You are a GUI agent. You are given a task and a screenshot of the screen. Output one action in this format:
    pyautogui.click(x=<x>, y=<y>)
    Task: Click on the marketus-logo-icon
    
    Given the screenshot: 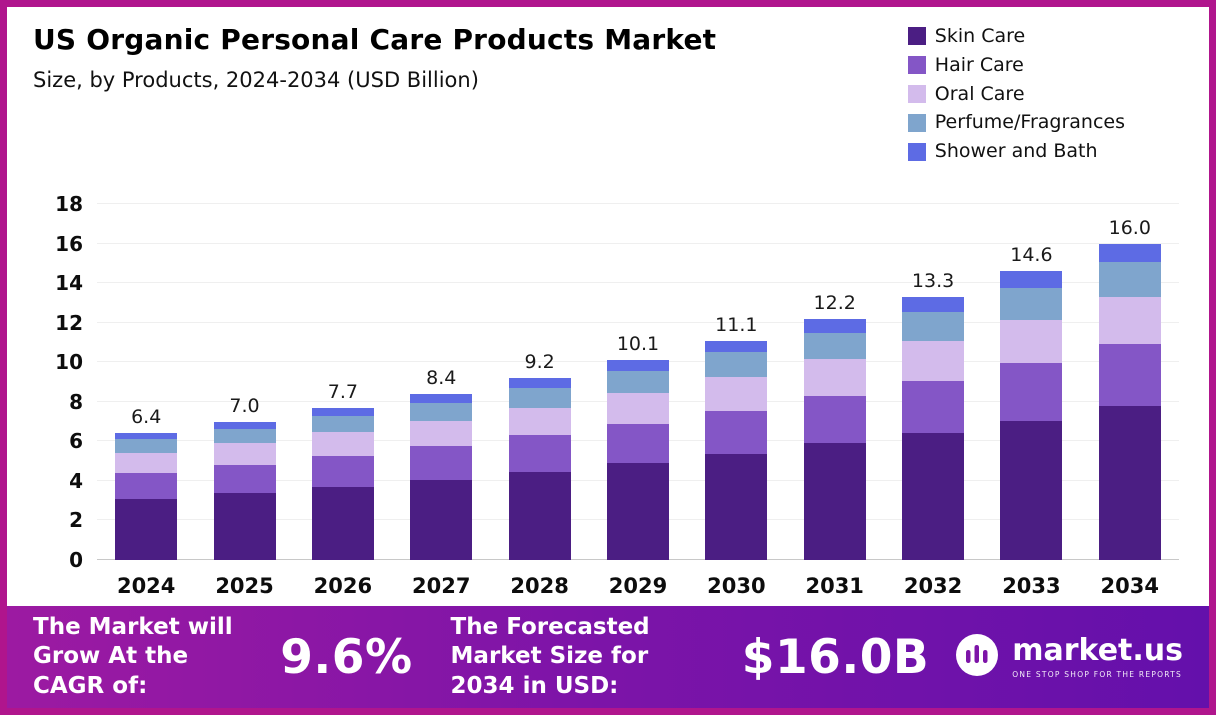 What is the action you would take?
    pyautogui.click(x=977, y=657)
    